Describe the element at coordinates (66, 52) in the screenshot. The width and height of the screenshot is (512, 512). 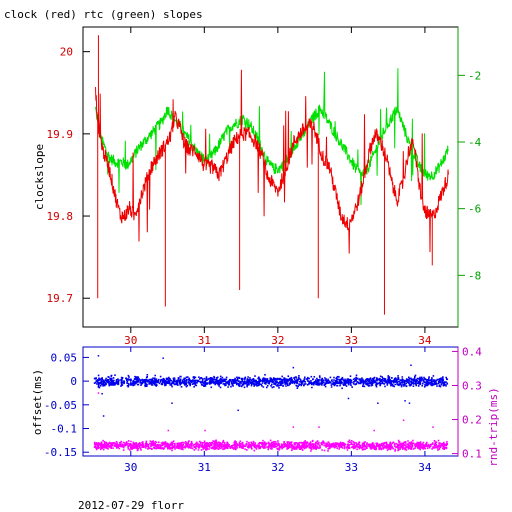
I see `slope-y-tick-label: 20` at that location.